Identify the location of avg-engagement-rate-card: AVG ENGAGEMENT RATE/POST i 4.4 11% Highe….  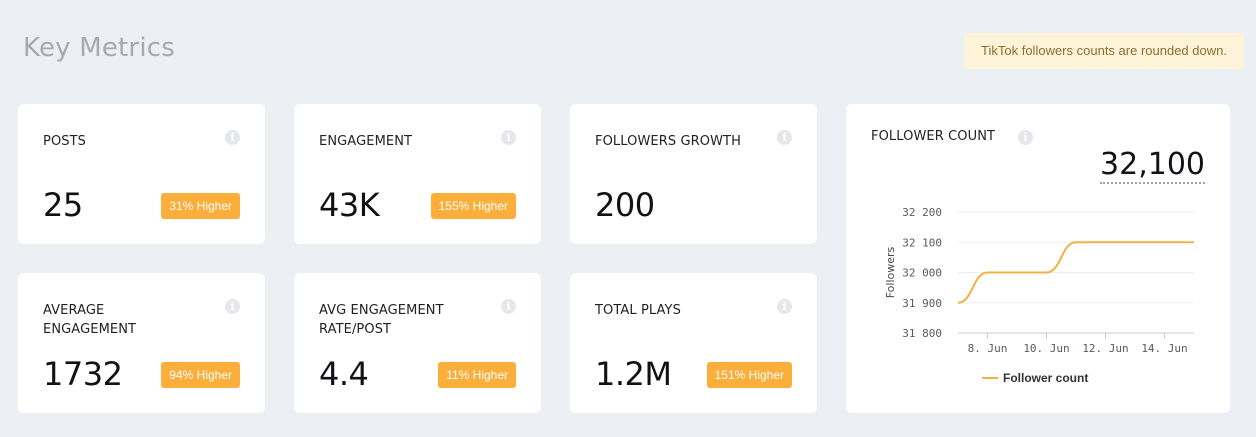
(417, 343).